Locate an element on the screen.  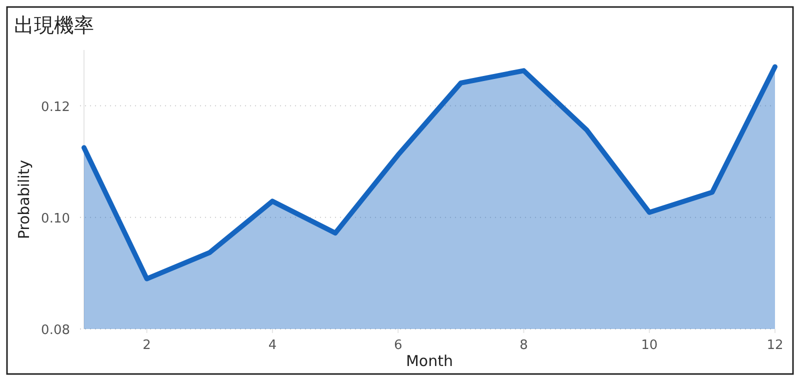
x-axis-title: Month is located at coordinates (430, 361).